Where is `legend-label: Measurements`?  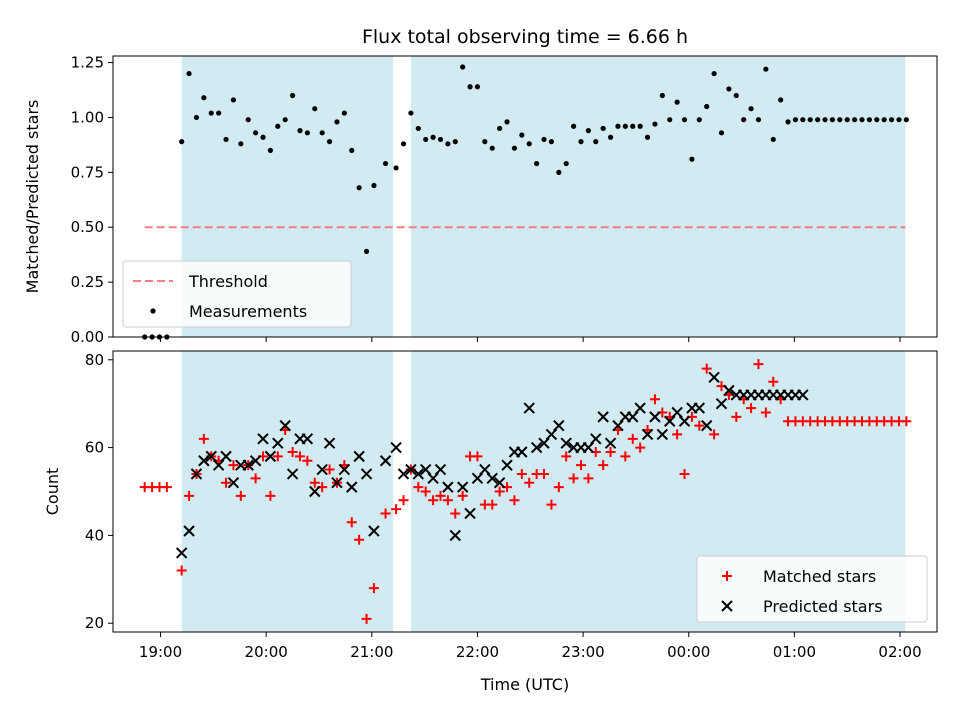
legend-label: Measurements is located at coordinates (248, 311).